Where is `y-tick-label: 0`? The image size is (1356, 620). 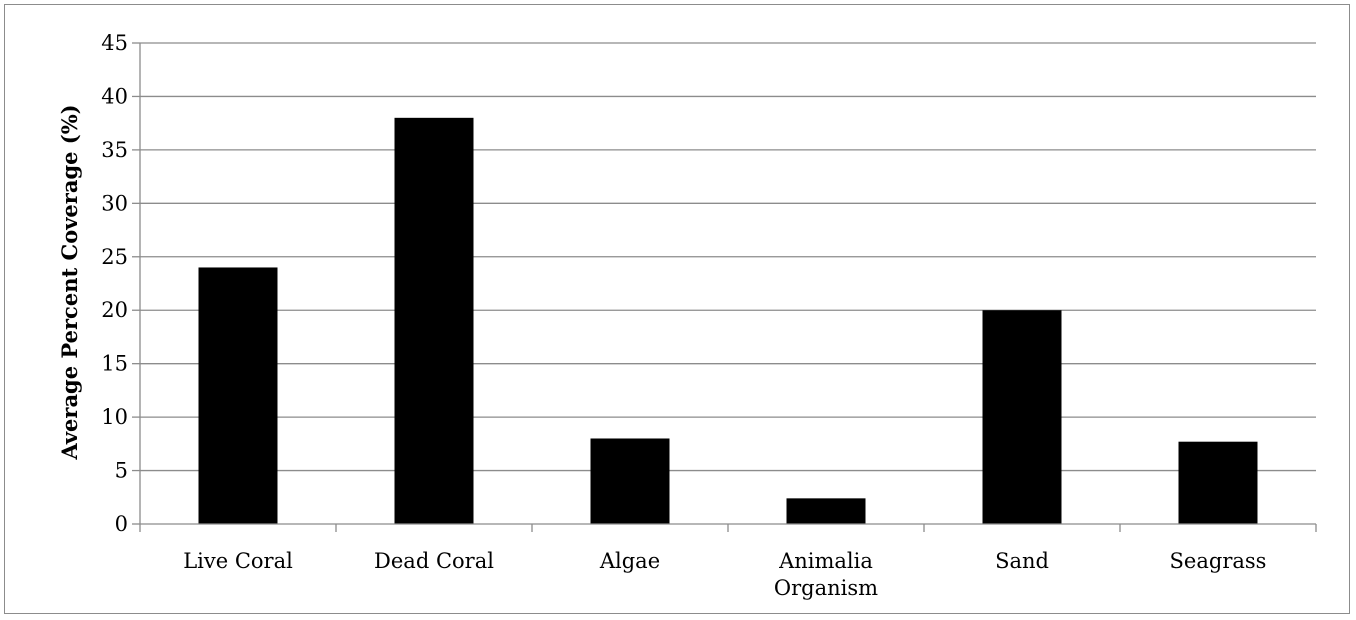 y-tick-label: 0 is located at coordinates (121, 524).